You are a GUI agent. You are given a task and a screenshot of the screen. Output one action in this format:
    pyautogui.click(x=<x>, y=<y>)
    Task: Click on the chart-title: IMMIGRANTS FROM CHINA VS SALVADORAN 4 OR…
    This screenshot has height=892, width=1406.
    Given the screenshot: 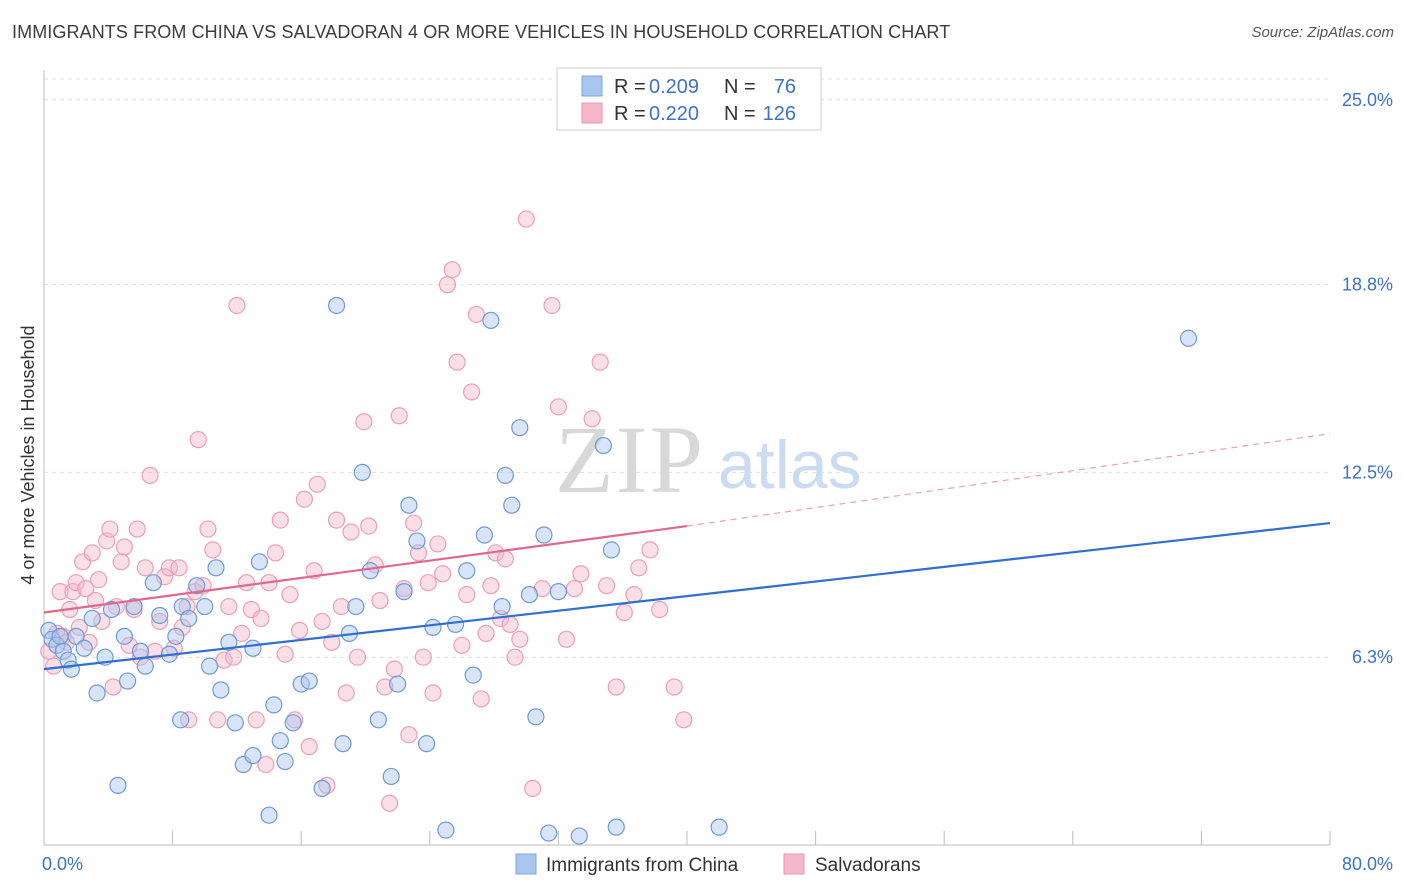 What is the action you would take?
    pyautogui.click(x=481, y=32)
    